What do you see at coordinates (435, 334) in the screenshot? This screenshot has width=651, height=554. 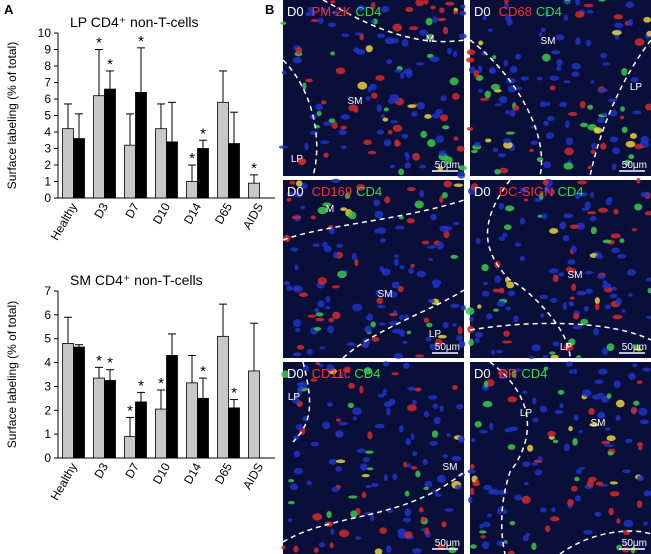 I see `region-label: LP` at bounding box center [435, 334].